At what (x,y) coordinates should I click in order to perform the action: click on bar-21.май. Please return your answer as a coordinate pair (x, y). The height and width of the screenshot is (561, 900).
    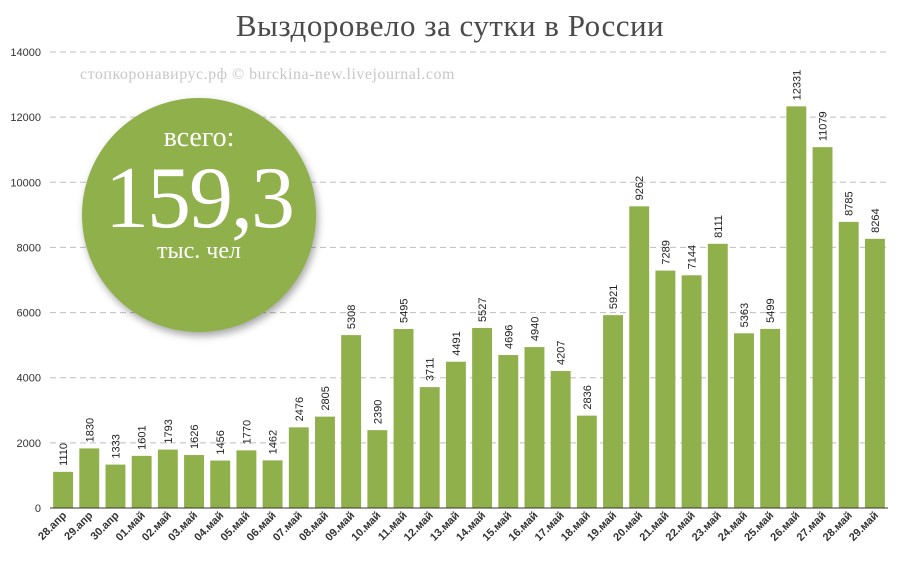
    Looking at the image, I should click on (665, 389).